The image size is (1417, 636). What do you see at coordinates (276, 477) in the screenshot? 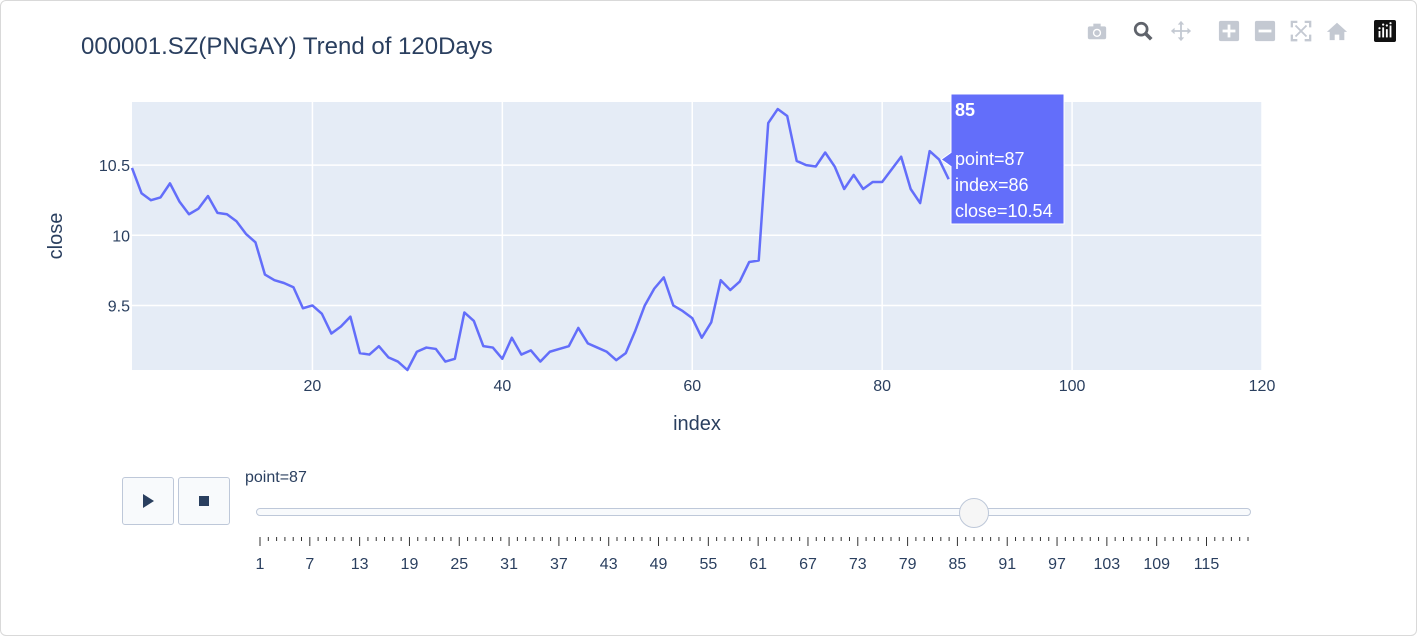
I see `slider-current-value: point=87` at bounding box center [276, 477].